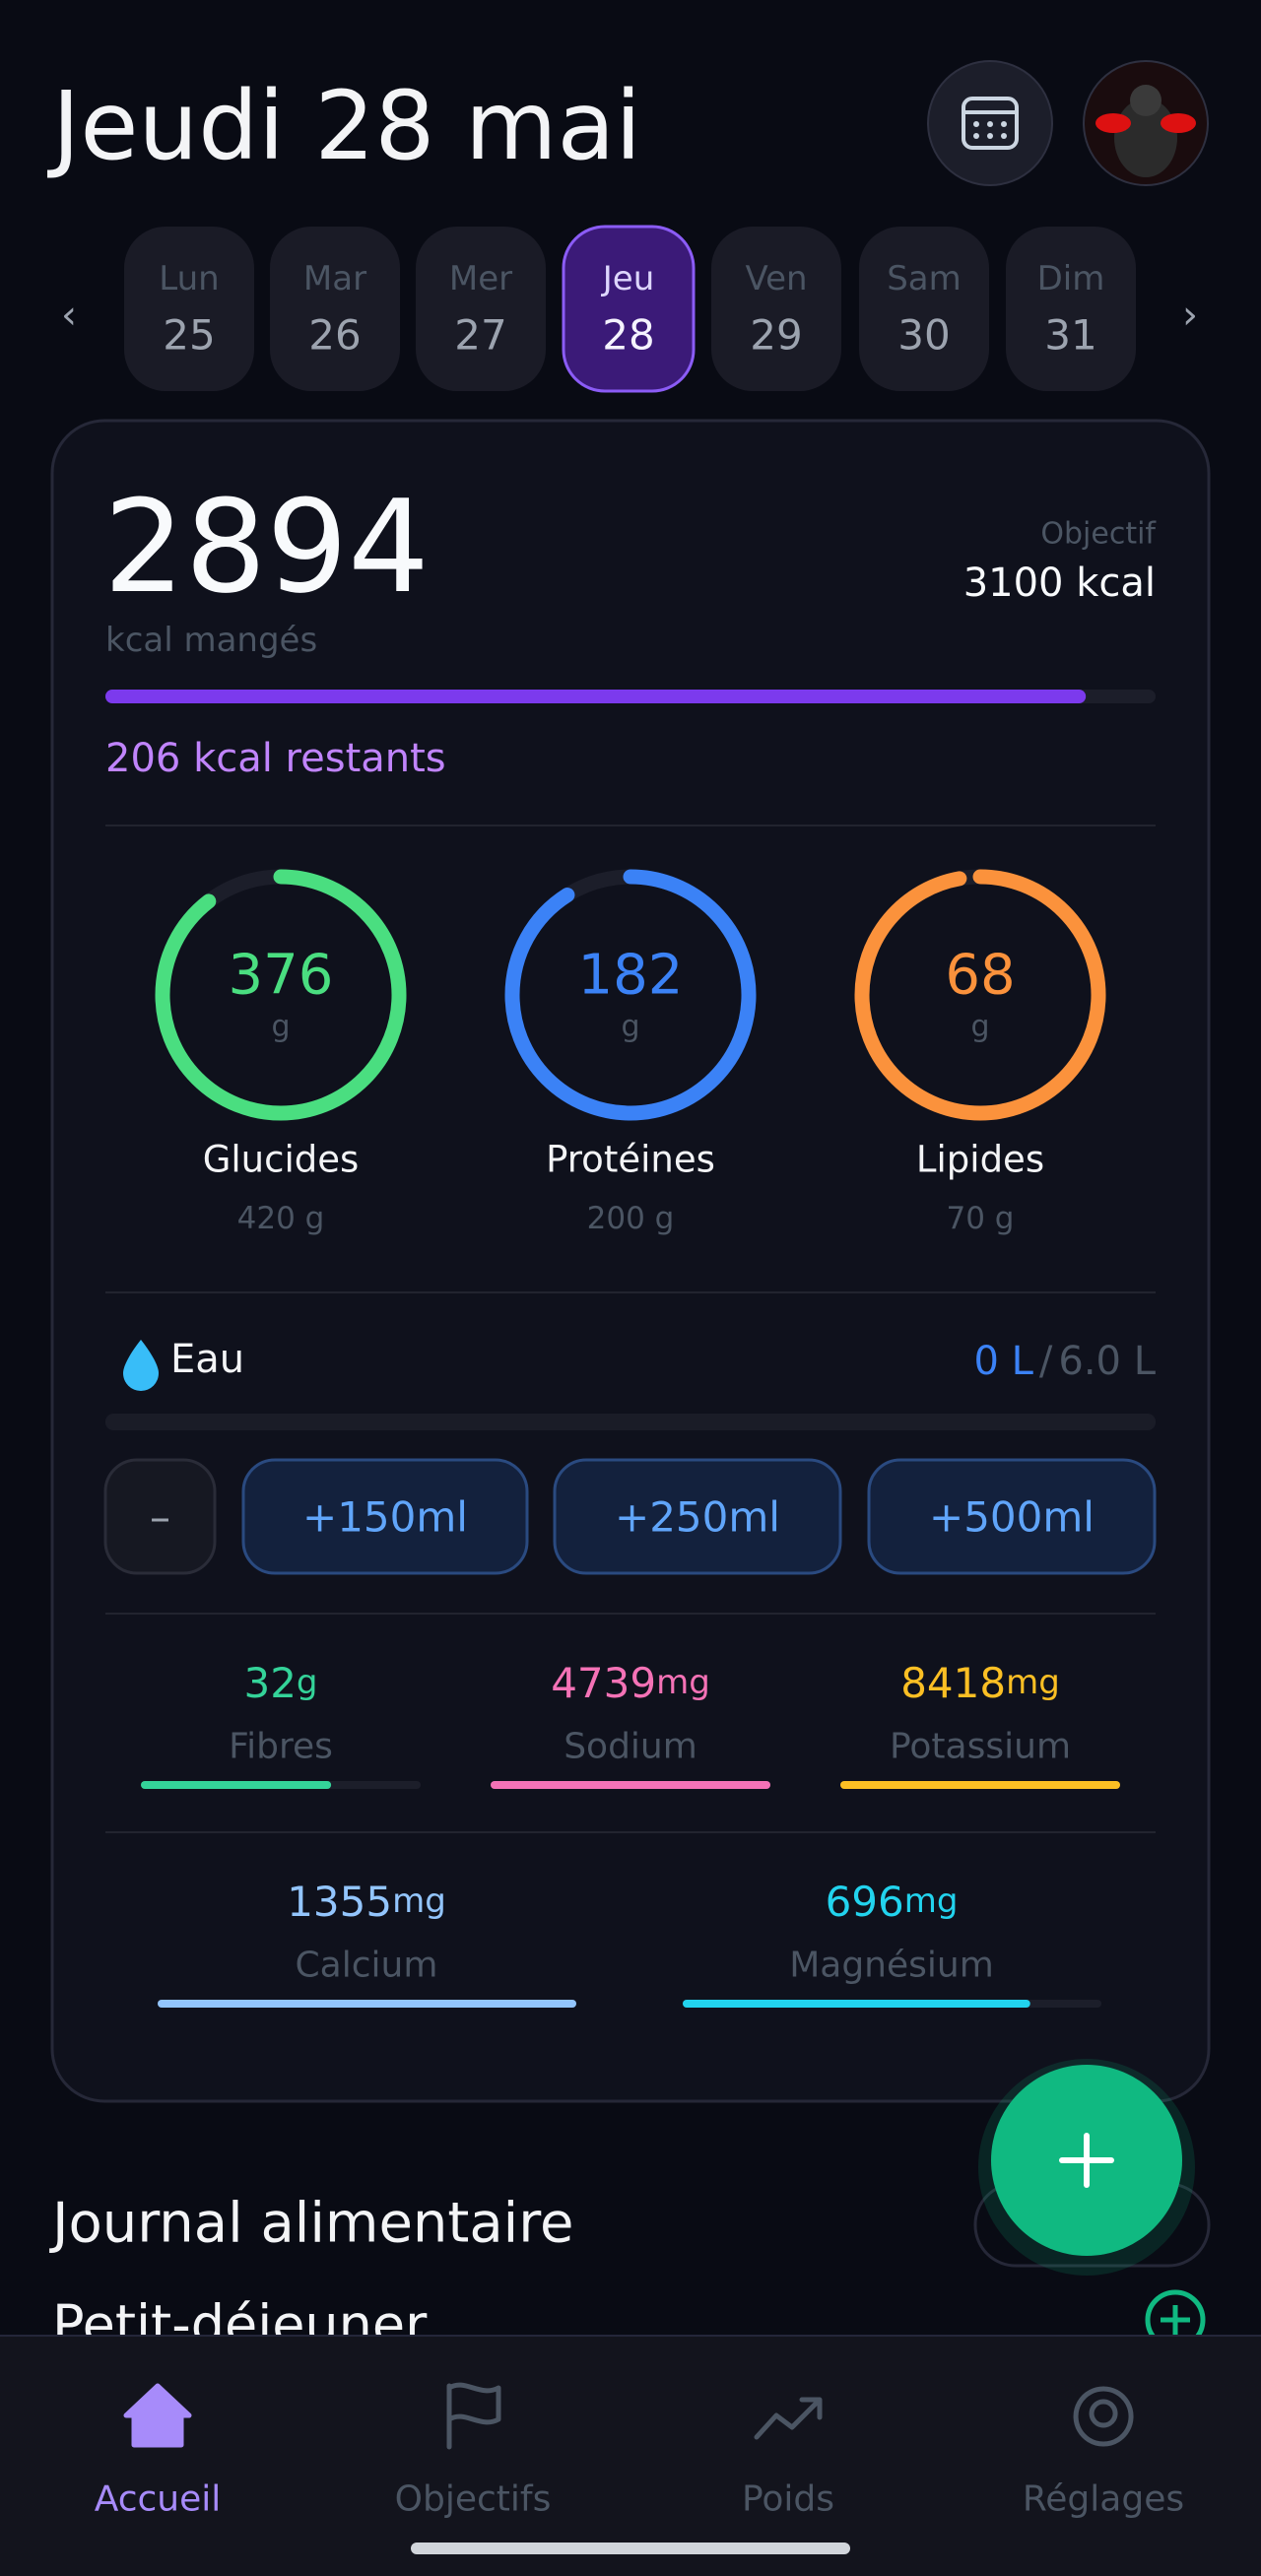 The image size is (1261, 2576). What do you see at coordinates (1103, 2453) in the screenshot?
I see `nav-item: Réglages` at bounding box center [1103, 2453].